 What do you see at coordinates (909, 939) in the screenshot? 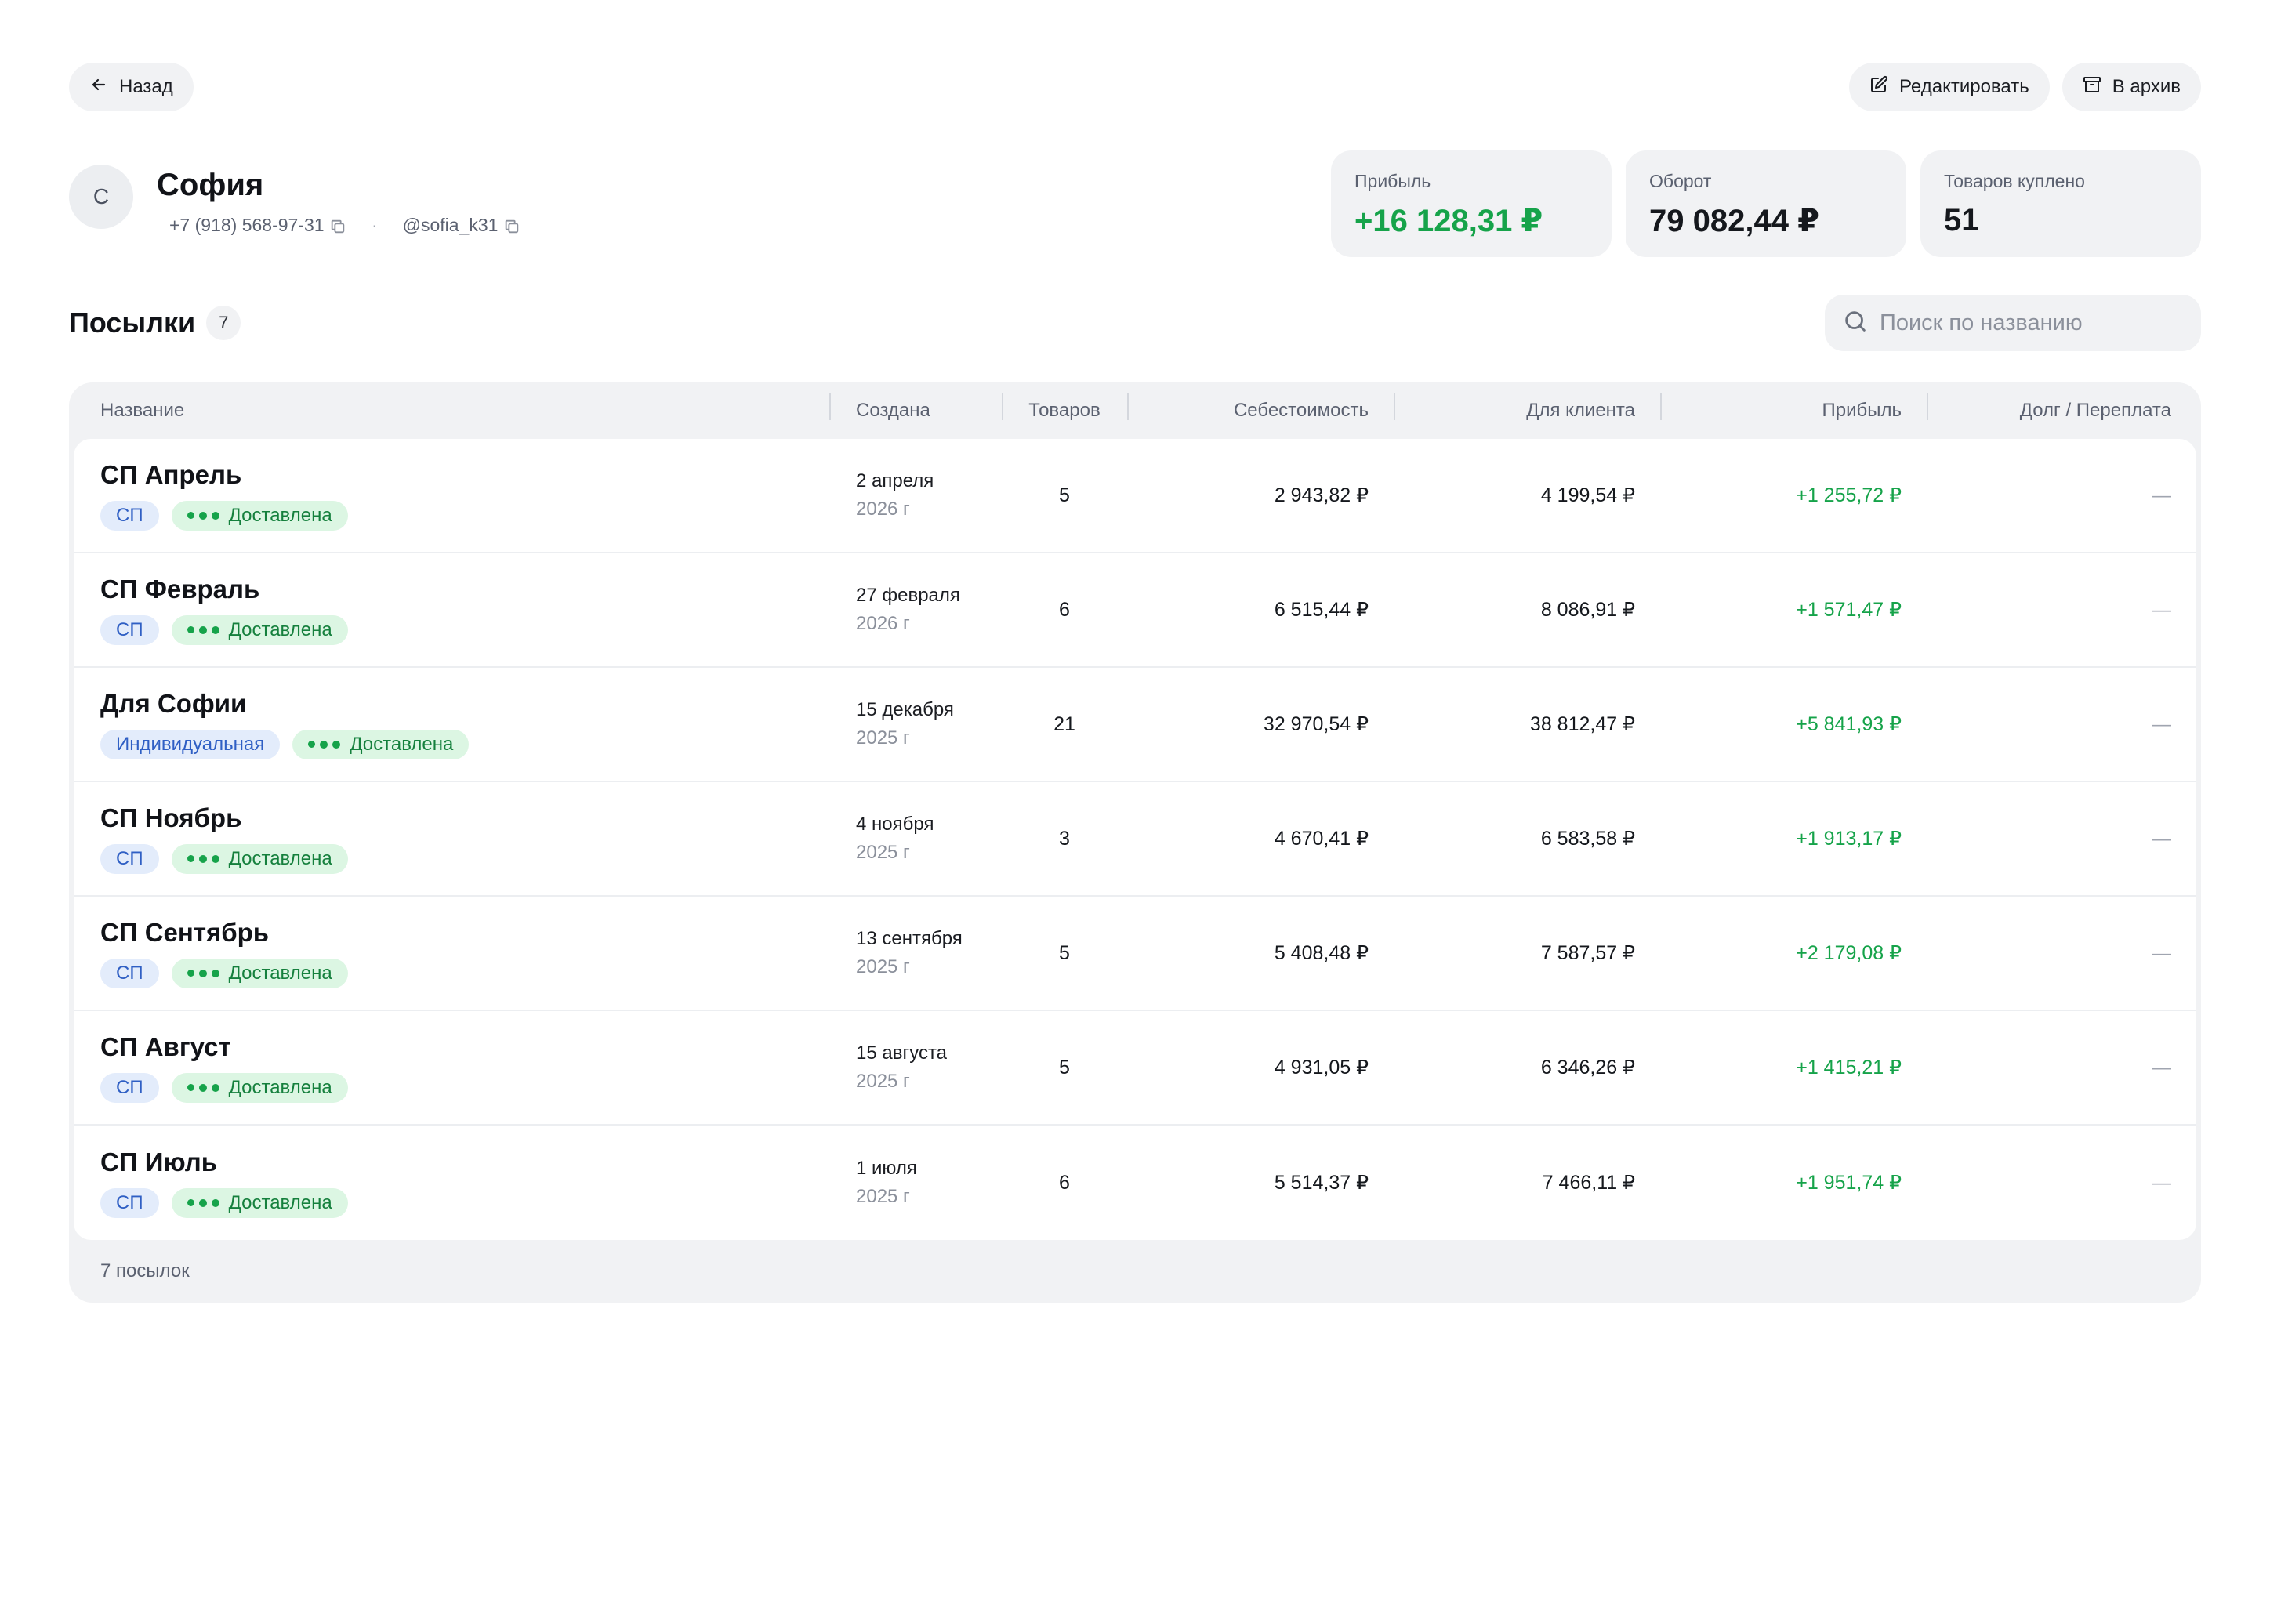
I see `created-date: 13 сентября` at bounding box center [909, 939].